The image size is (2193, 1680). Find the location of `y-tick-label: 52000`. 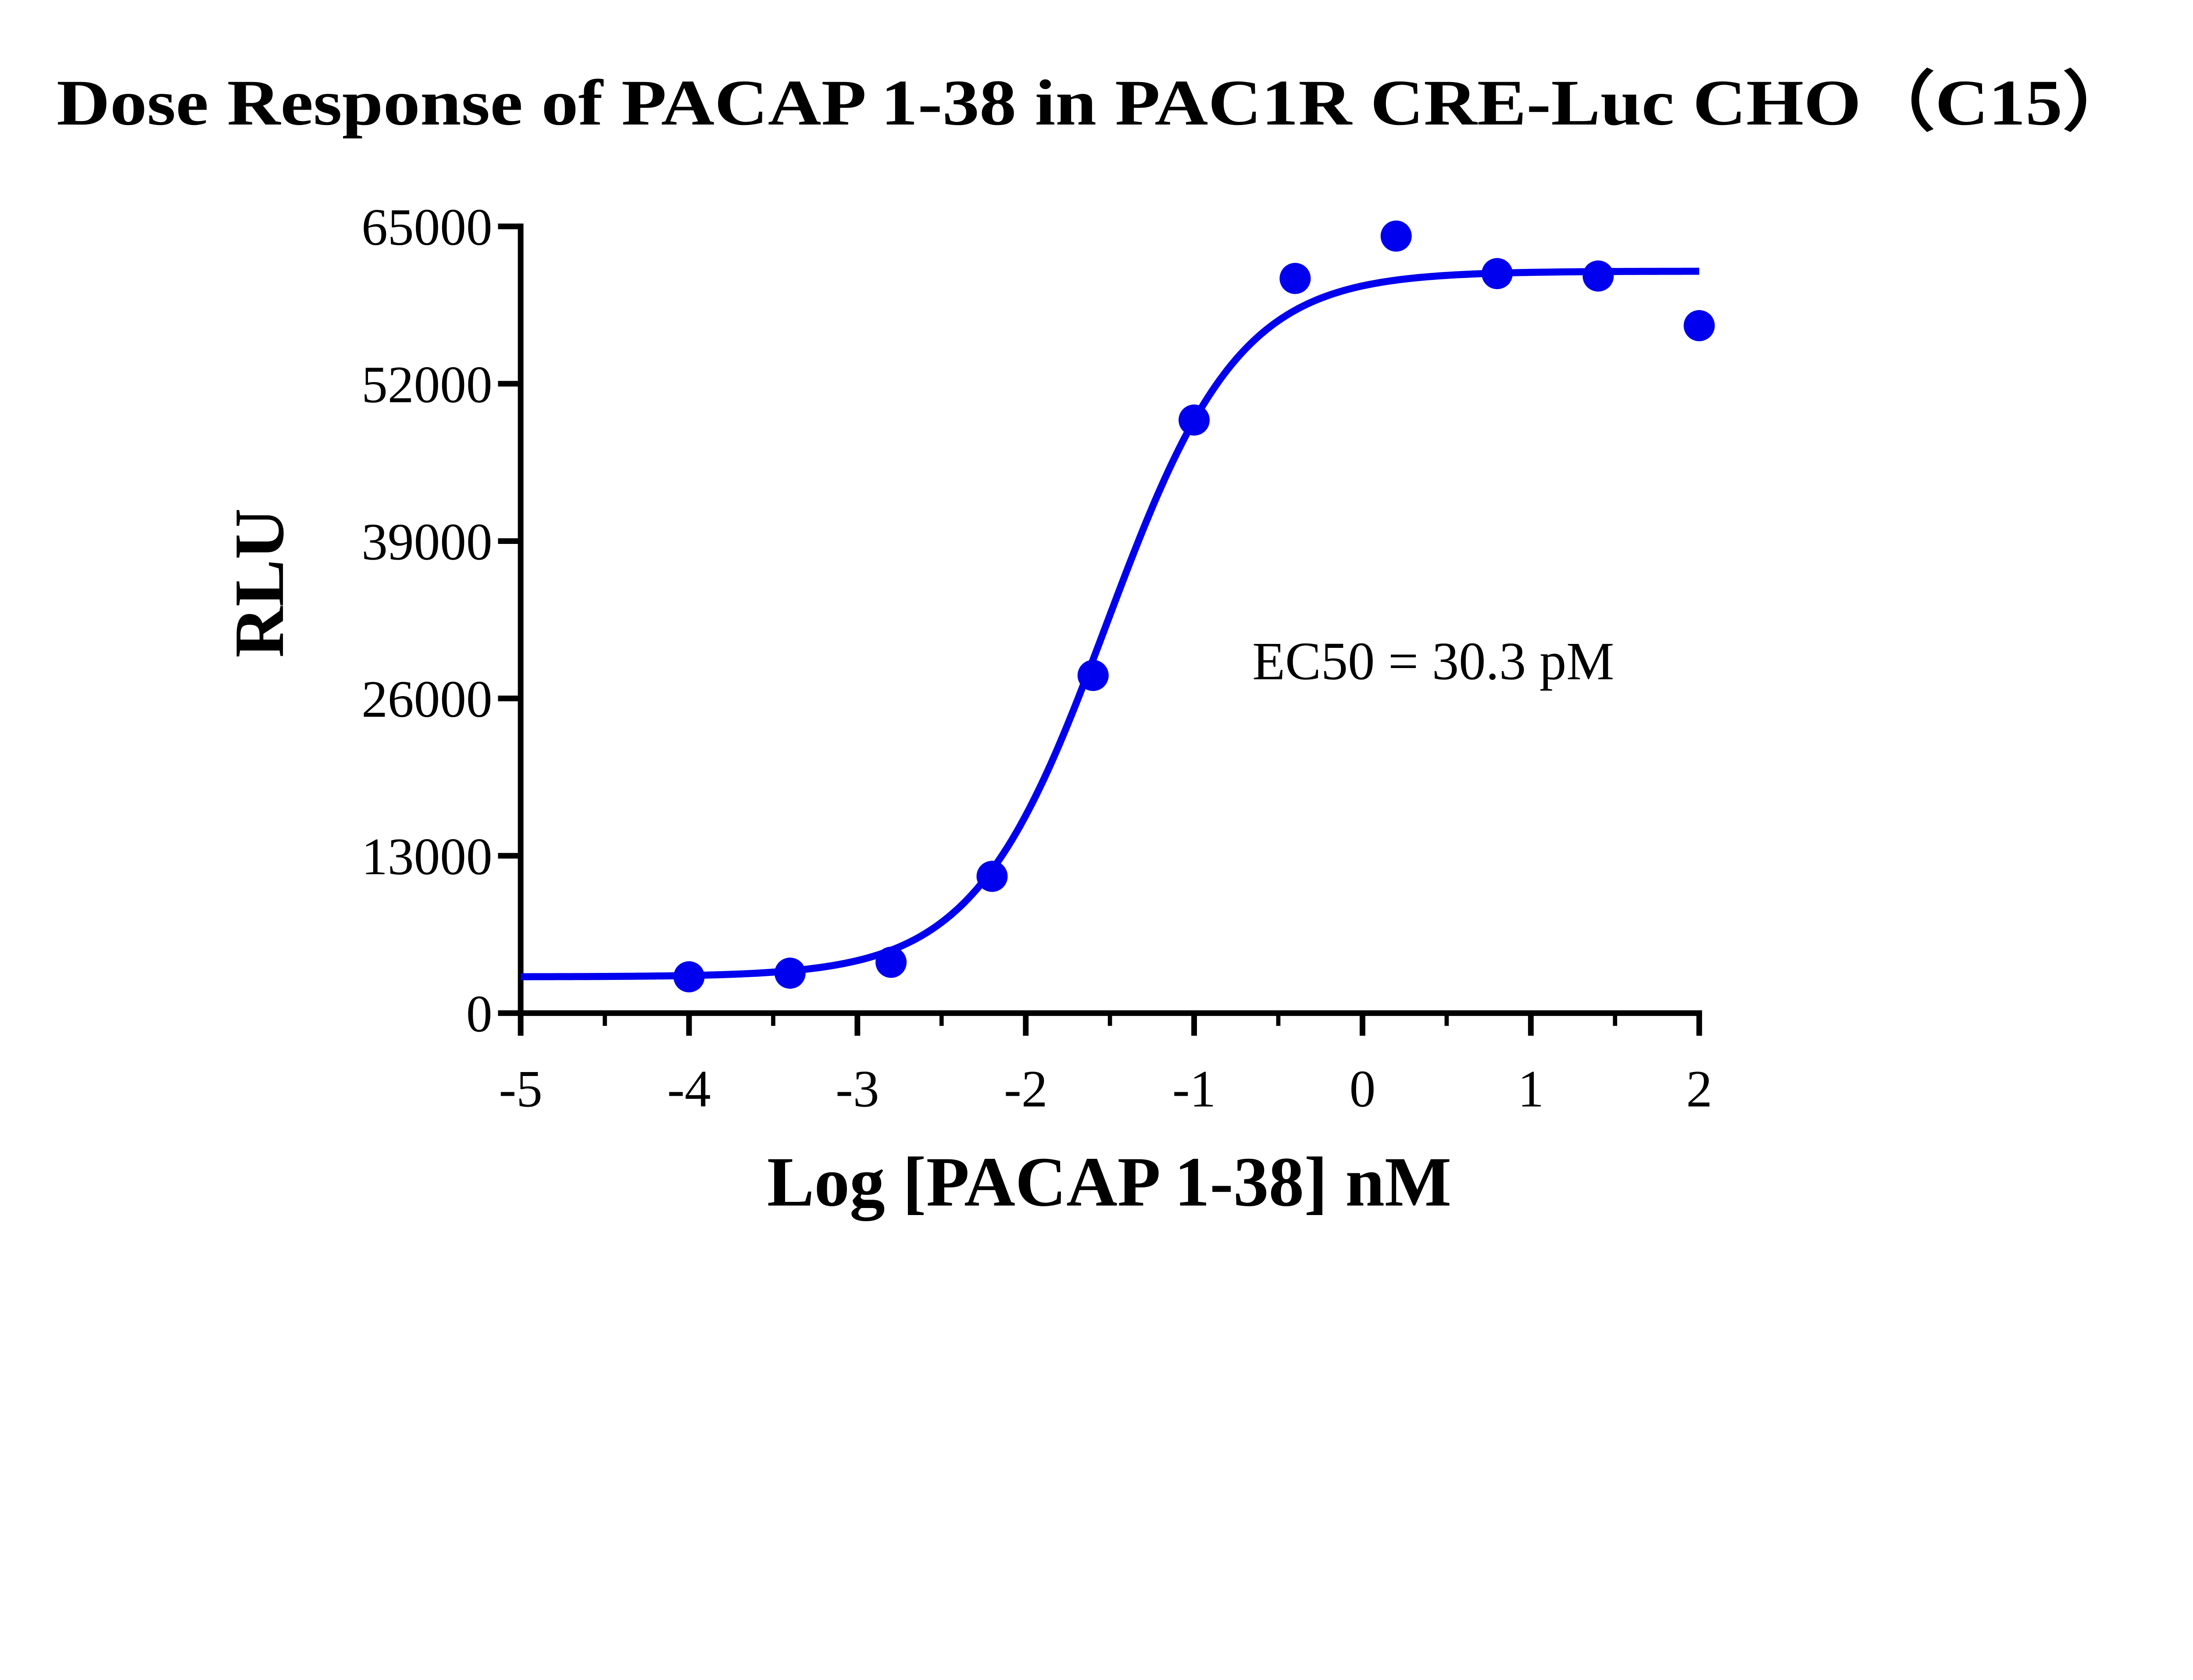

y-tick-label: 52000 is located at coordinates (426, 385).